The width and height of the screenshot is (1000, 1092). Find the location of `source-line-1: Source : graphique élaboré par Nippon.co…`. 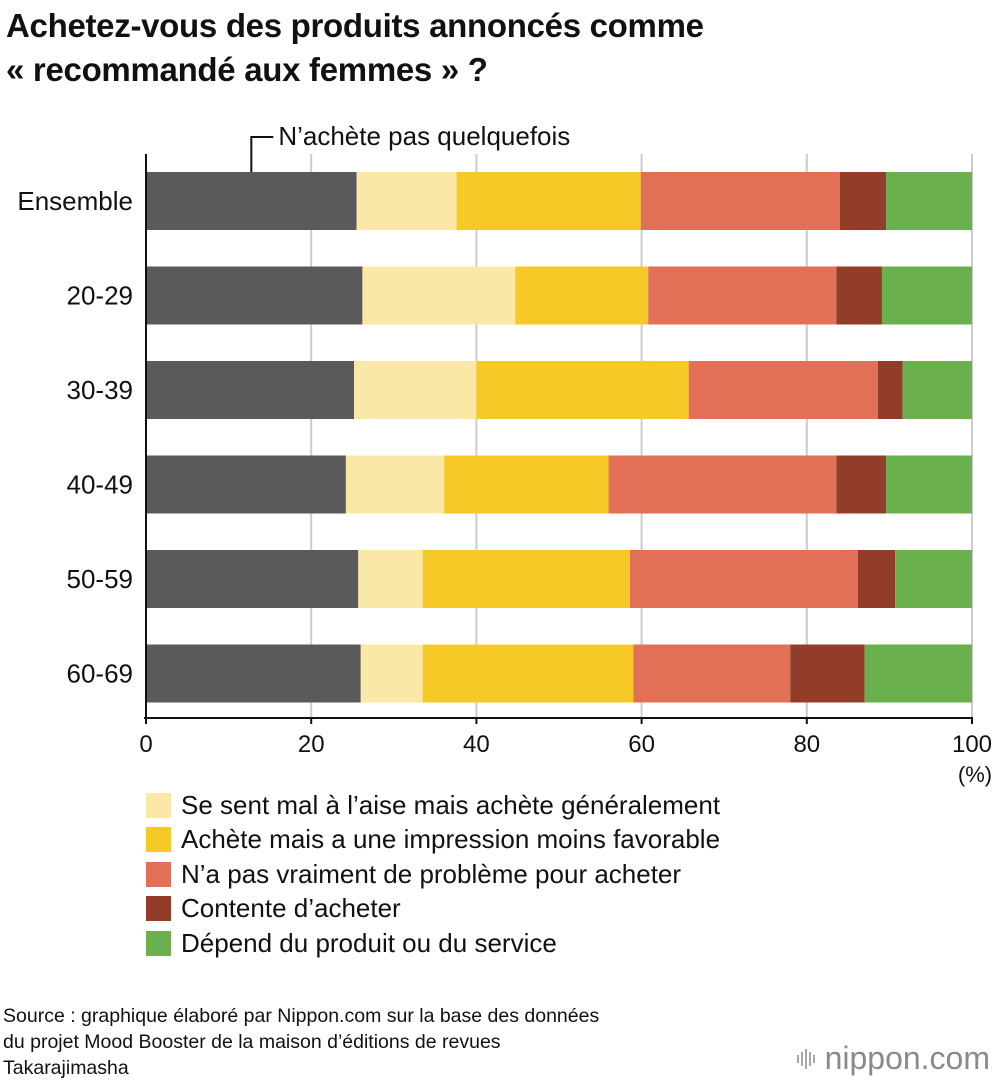

source-line-1: Source : graphique élaboré par Nippon.co… is located at coordinates (301, 1016).